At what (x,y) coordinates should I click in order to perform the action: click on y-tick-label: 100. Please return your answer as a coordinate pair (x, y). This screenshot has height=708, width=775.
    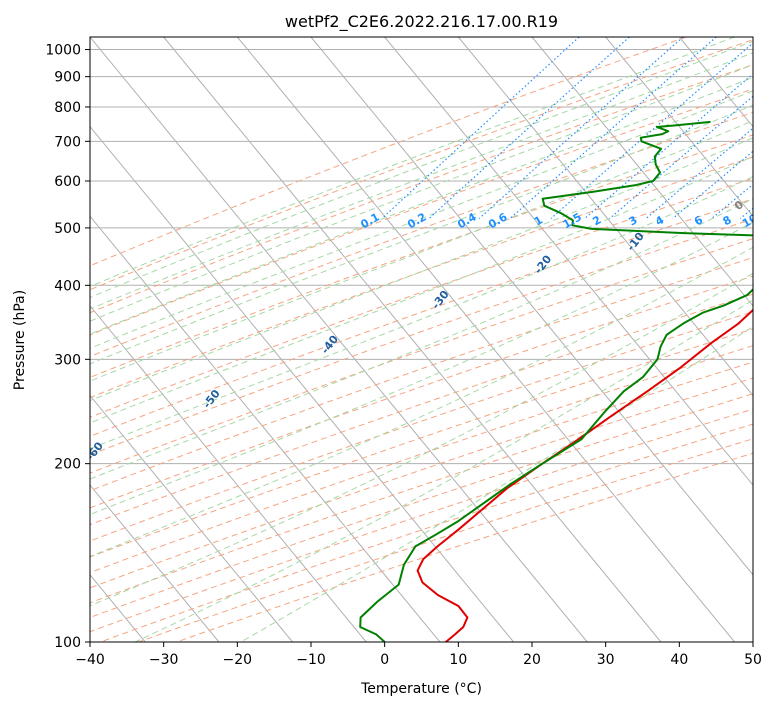
    Looking at the image, I should click on (67, 643).